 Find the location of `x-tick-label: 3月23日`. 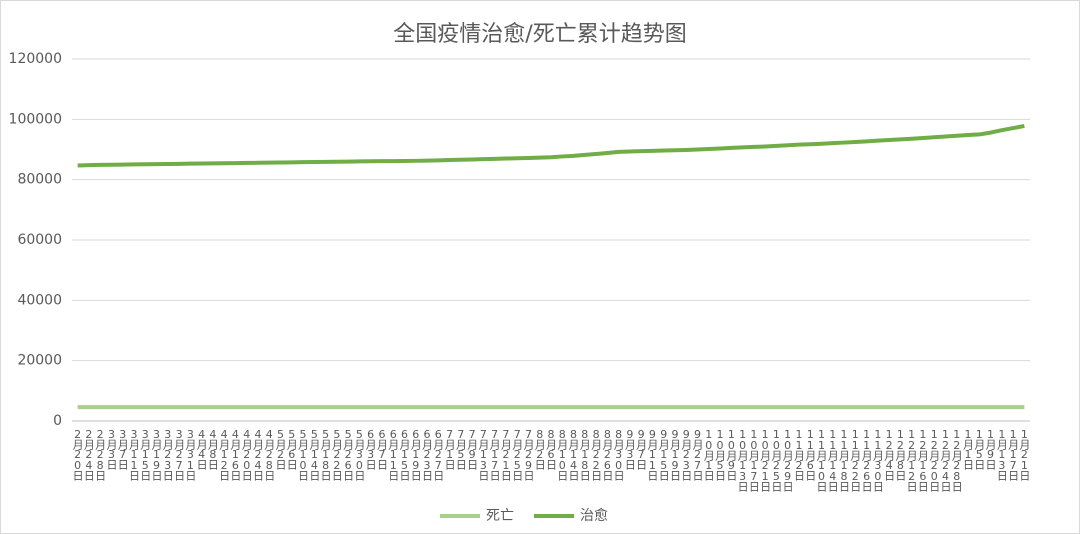

x-tick-label: 3月23日 is located at coordinates (167, 454).